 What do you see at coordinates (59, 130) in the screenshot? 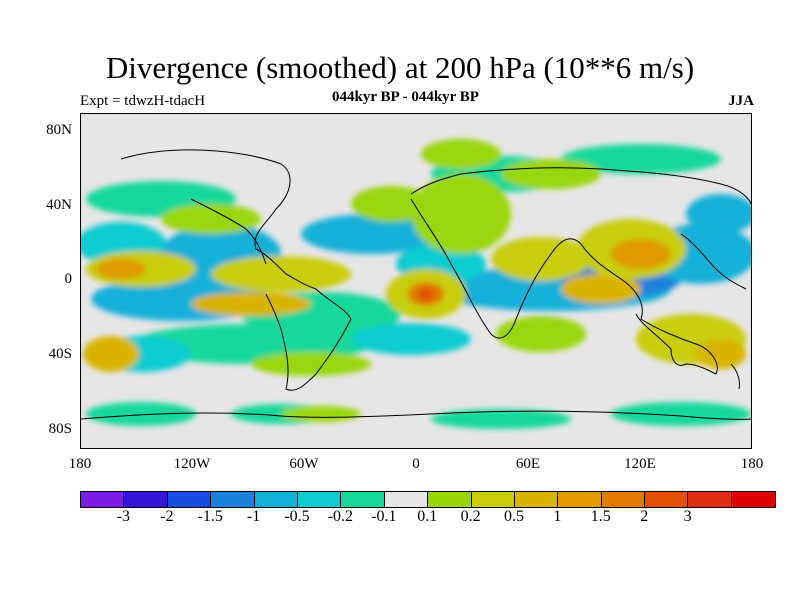
I see `lat-label: 80N` at bounding box center [59, 130].